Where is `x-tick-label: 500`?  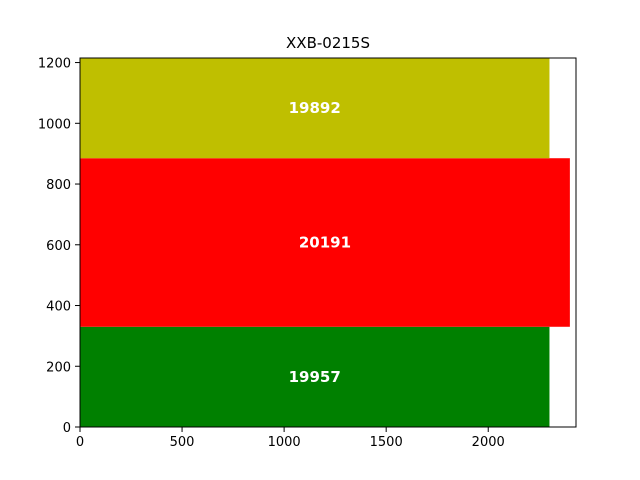 x-tick-label: 500 is located at coordinates (182, 442).